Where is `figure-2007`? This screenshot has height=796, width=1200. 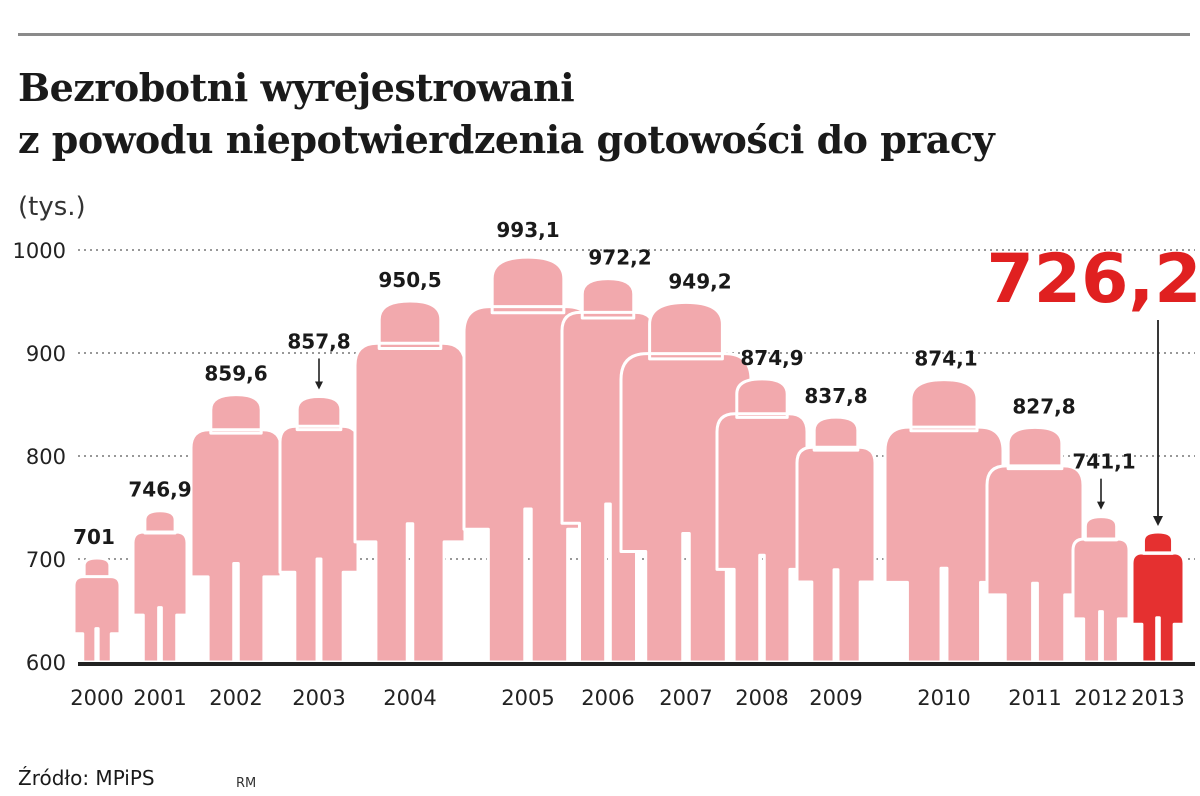 figure-2007 is located at coordinates (686, 482).